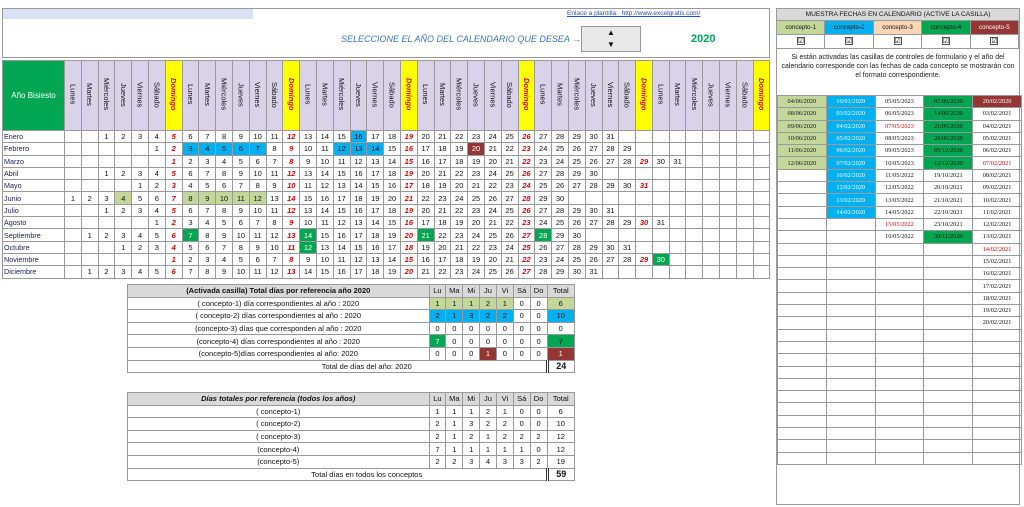 This screenshot has width=1024, height=507. What do you see at coordinates (33, 235) in the screenshot?
I see `month-name: Septiembre` at bounding box center [33, 235].